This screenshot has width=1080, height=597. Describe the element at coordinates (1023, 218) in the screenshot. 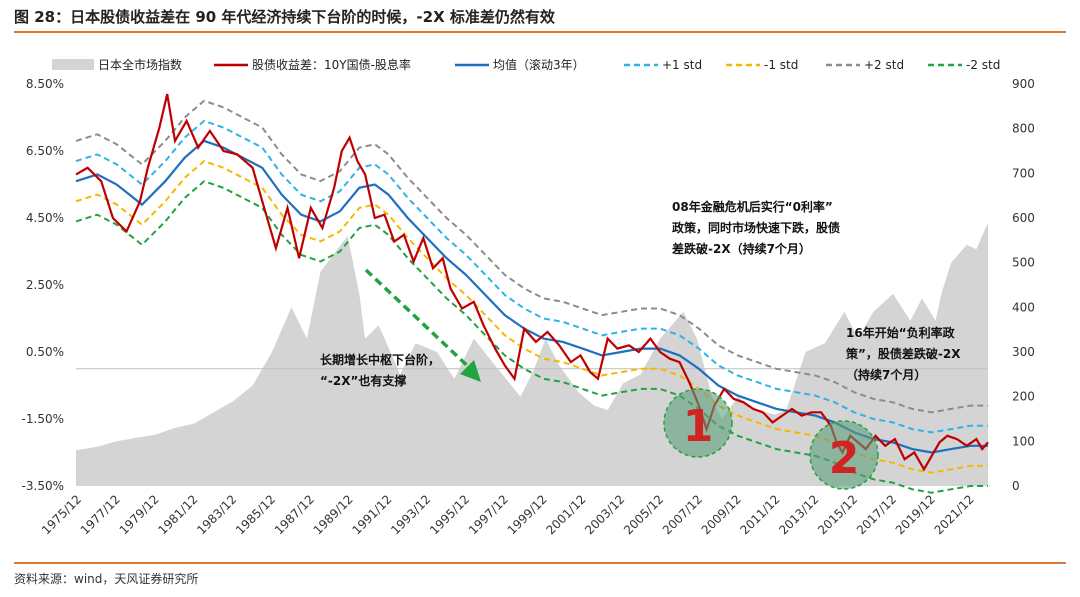

I see `y-right-tick-label: 600` at that location.